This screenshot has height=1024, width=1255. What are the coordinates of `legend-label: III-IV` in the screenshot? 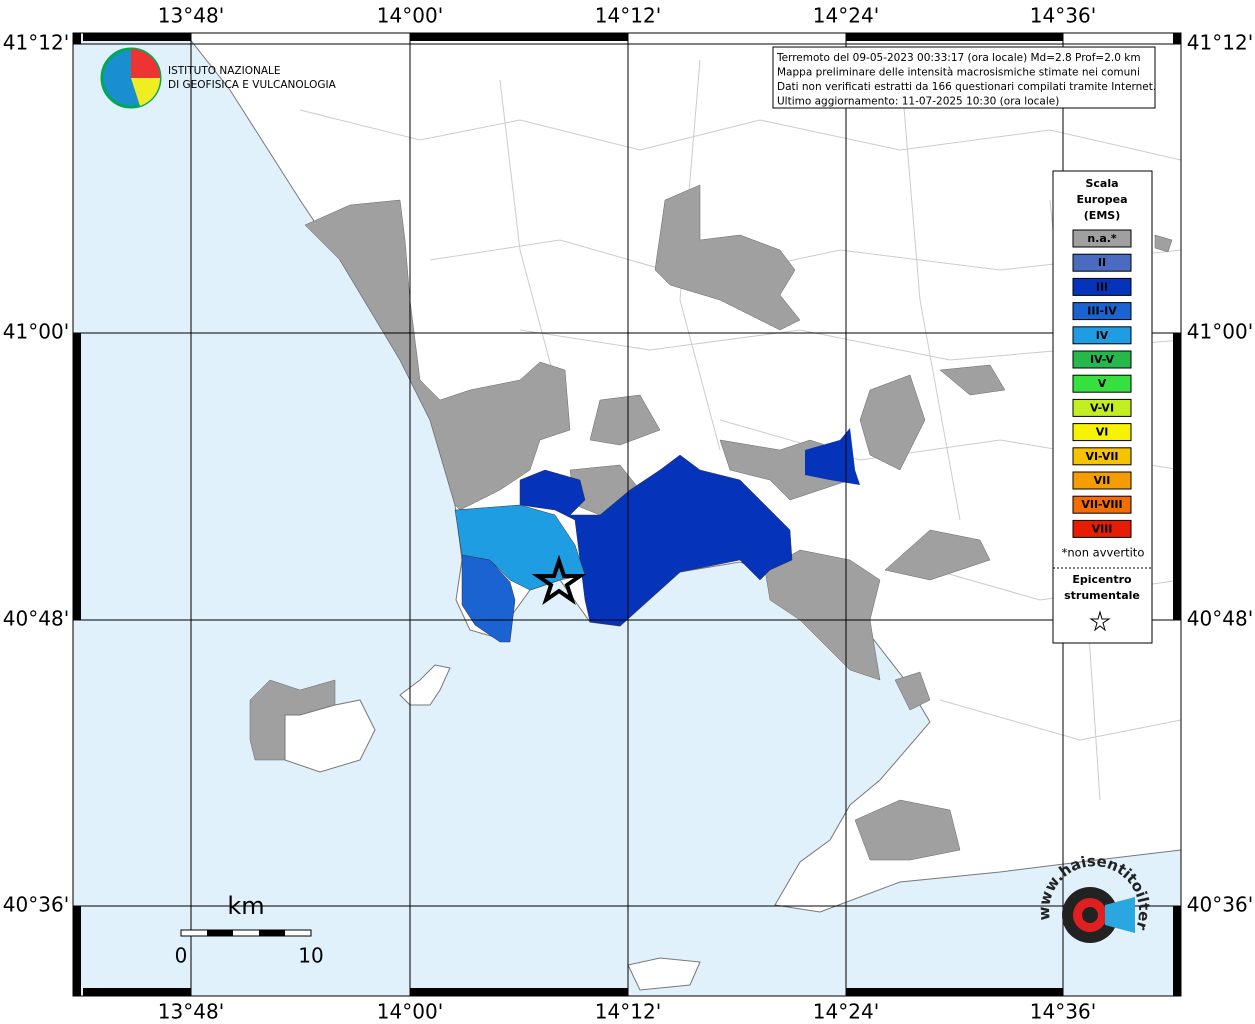 It's located at (1102, 311).